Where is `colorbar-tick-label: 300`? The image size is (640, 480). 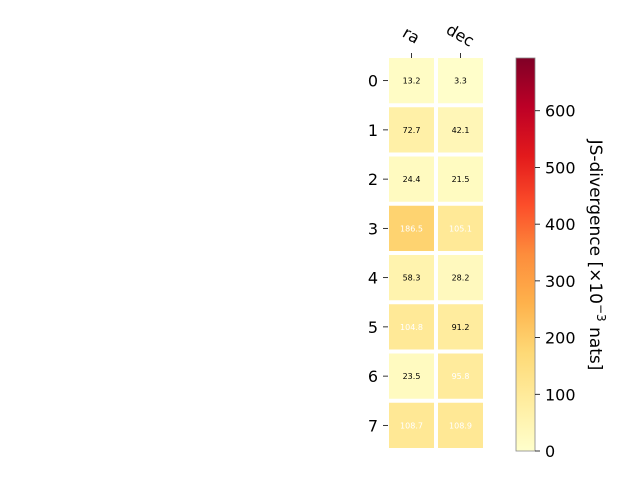 colorbar-tick-label: 300 is located at coordinates (560, 281).